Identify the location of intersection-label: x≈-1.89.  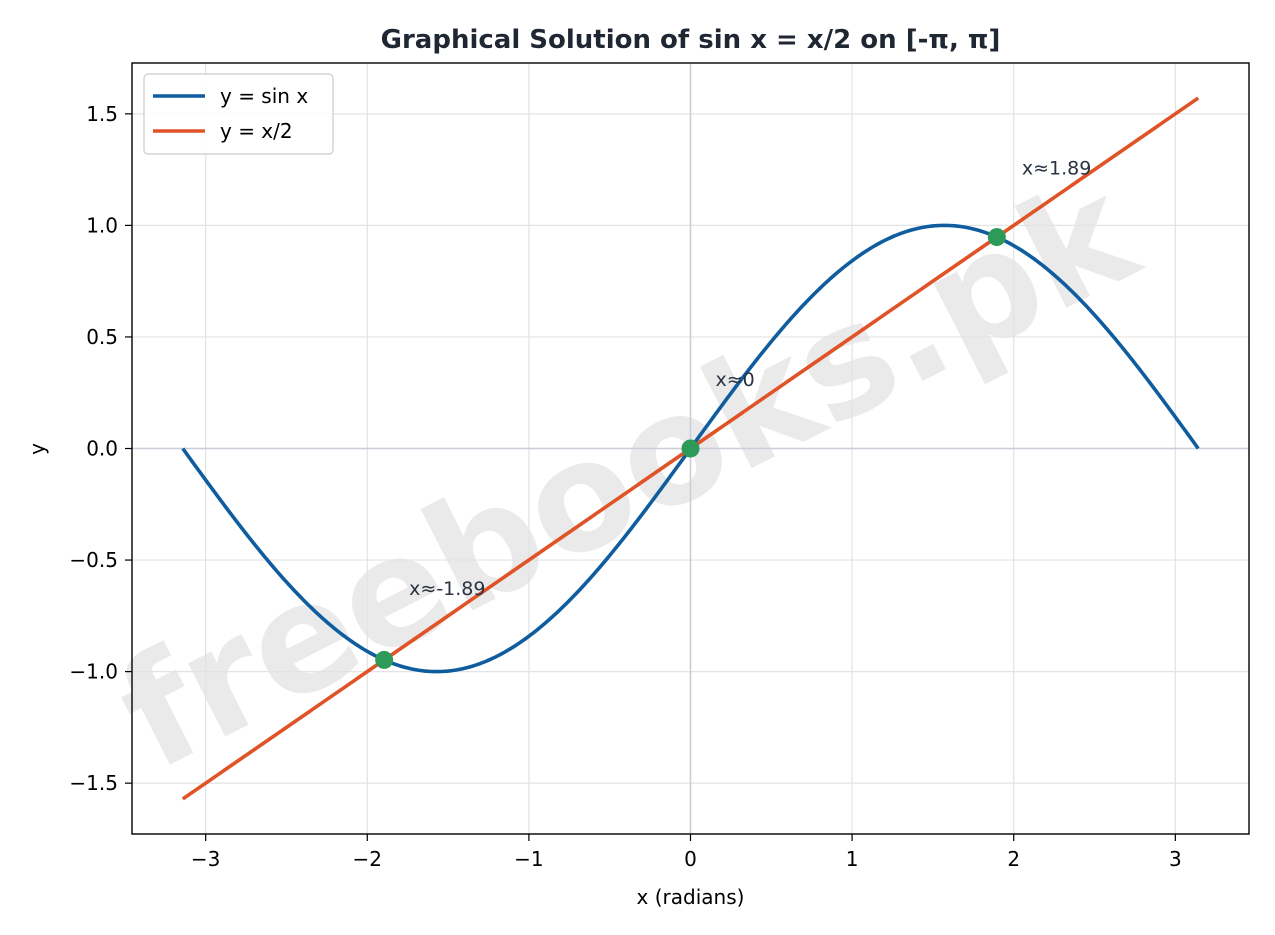
(447, 589).